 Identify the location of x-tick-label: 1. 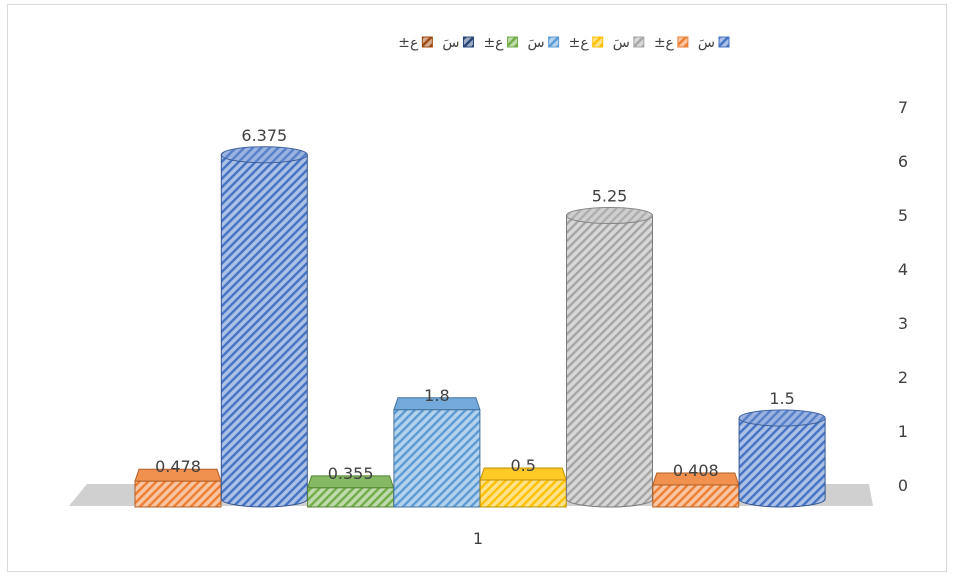
(478, 538).